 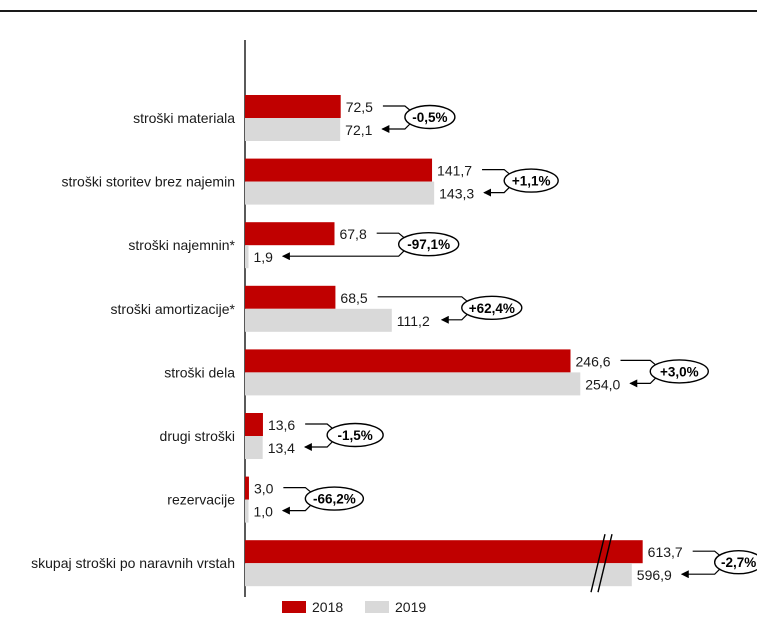 I want to click on category-label: rezervacije, so click(x=201, y=500).